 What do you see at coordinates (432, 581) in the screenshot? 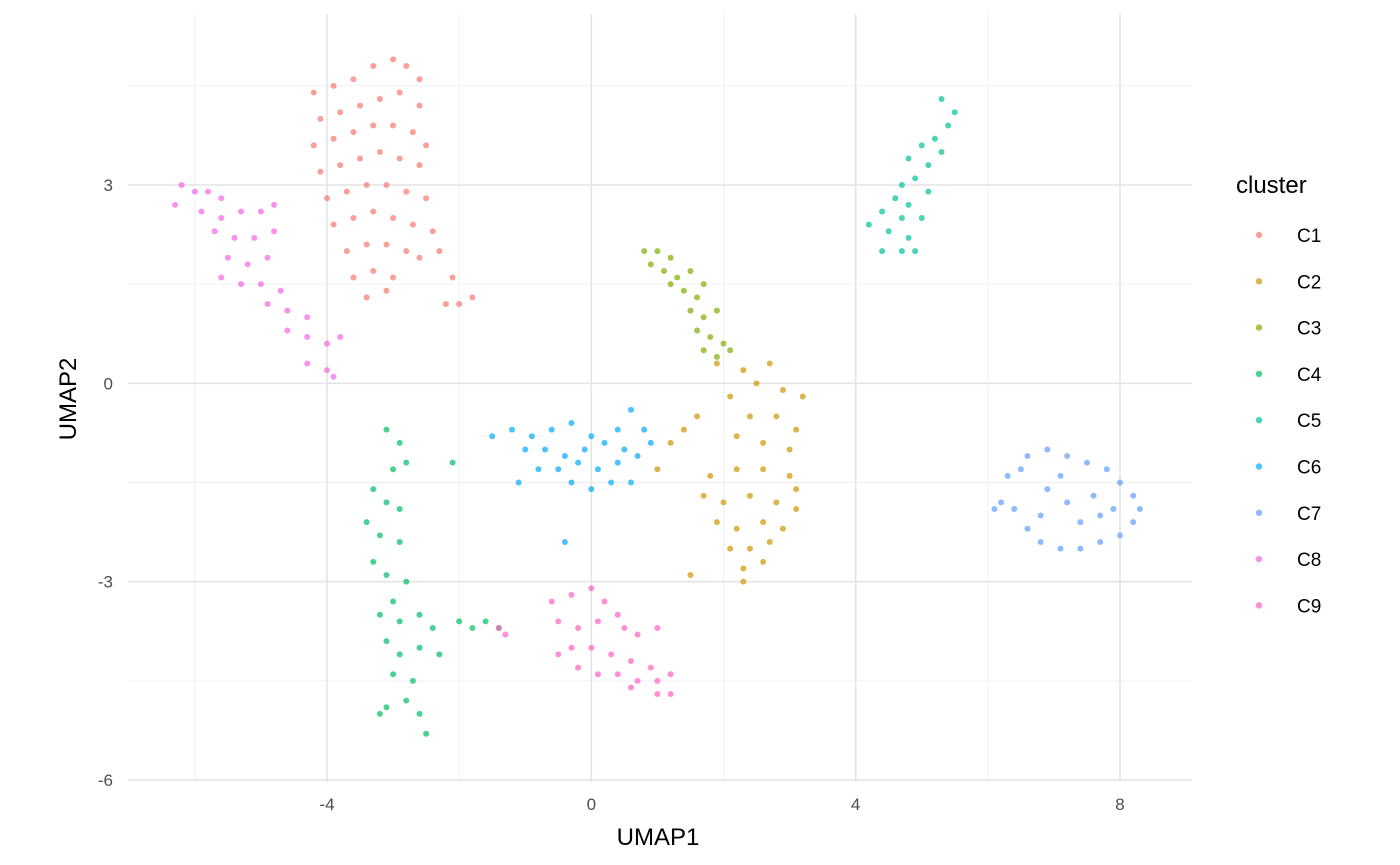
I see `series-c4` at bounding box center [432, 581].